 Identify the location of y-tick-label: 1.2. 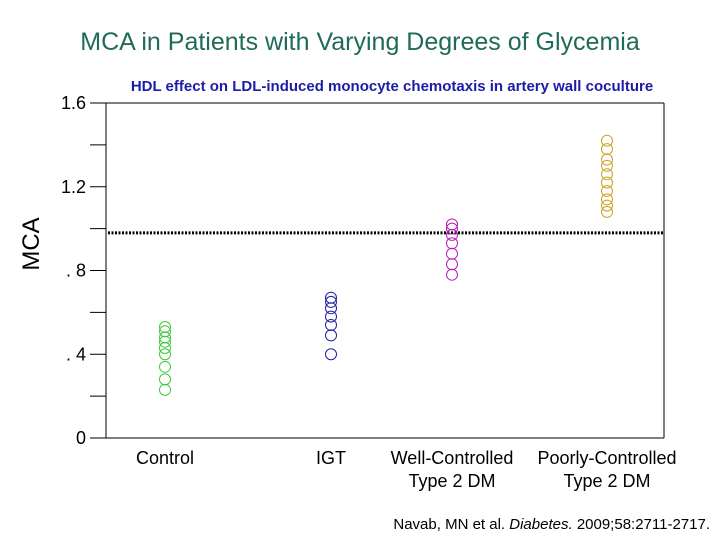
(73, 187).